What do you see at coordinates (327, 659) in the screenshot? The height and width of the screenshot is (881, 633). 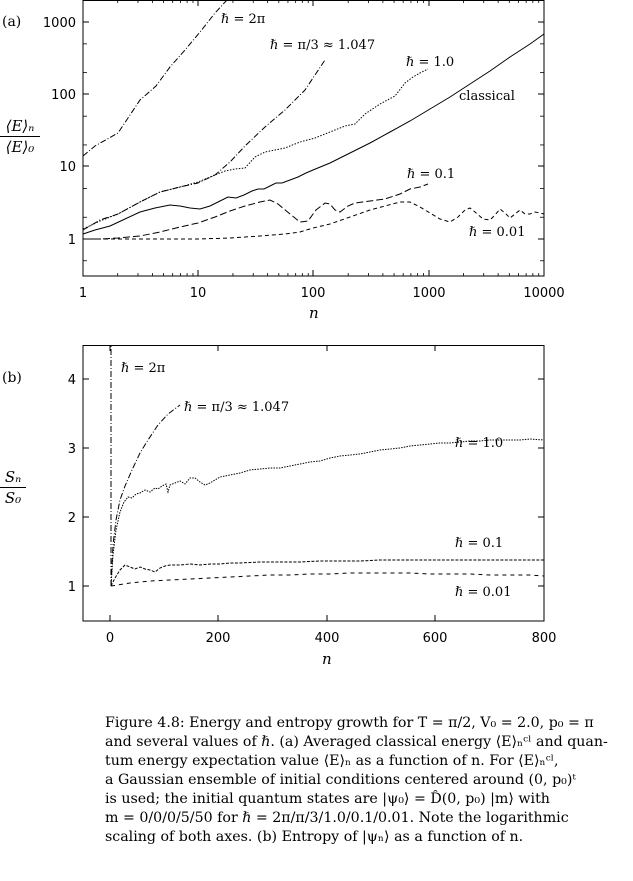 I see `panel-b-xlabel: n` at bounding box center [327, 659].